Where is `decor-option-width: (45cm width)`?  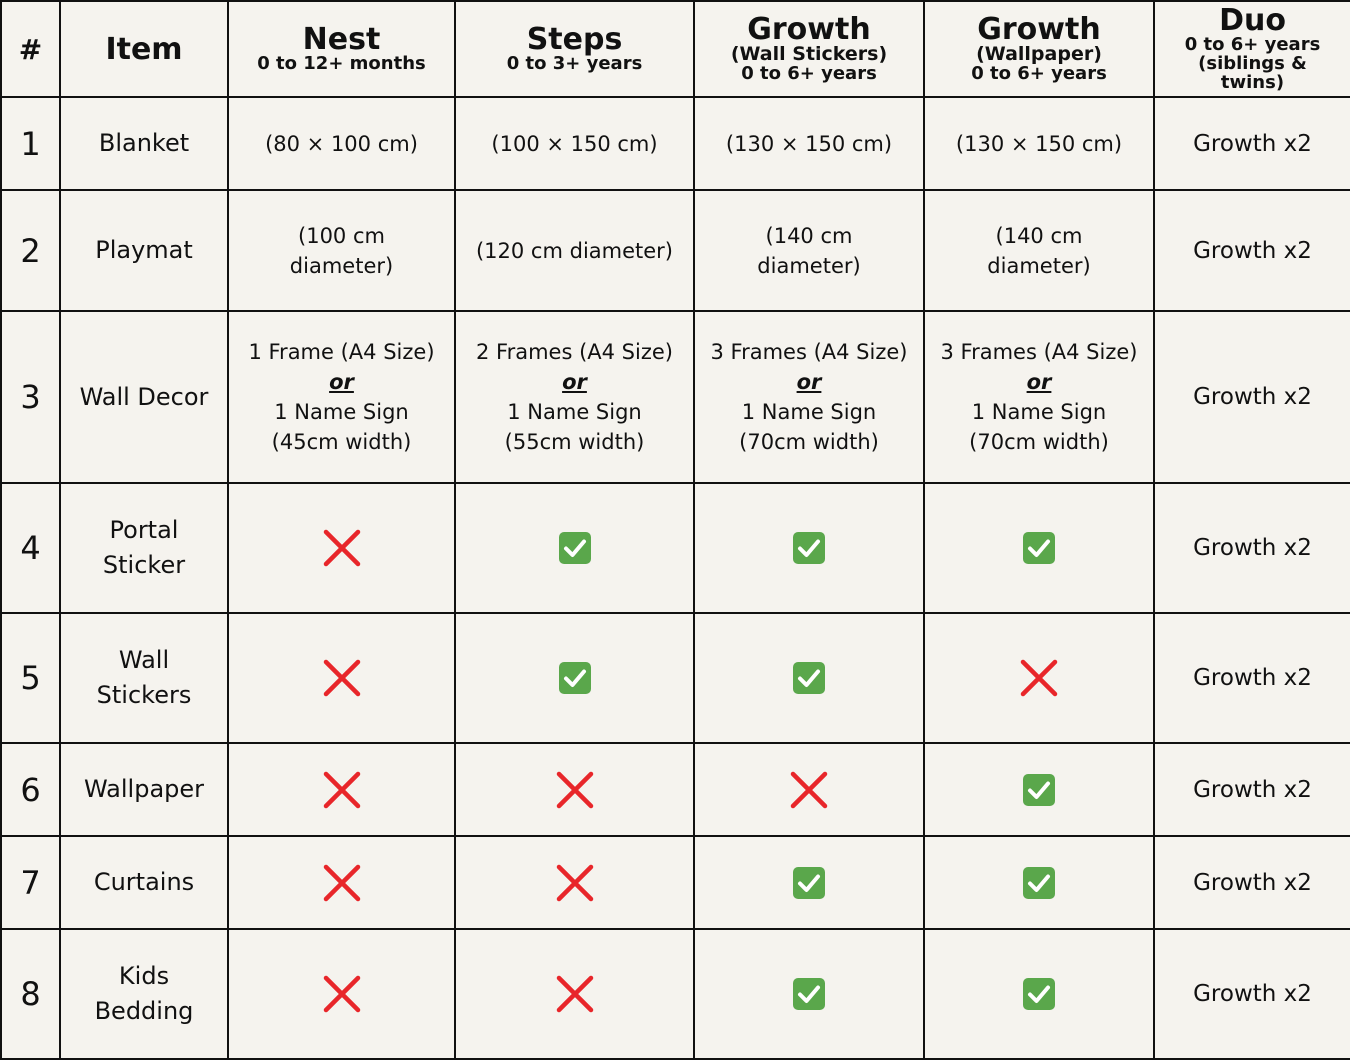 decor-option-width: (45cm width) is located at coordinates (341, 442).